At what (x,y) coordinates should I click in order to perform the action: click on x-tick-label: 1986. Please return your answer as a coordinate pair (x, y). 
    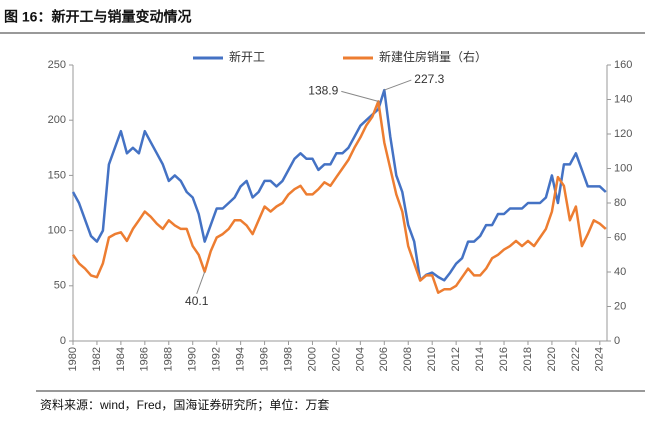
    Looking at the image, I should click on (145, 359).